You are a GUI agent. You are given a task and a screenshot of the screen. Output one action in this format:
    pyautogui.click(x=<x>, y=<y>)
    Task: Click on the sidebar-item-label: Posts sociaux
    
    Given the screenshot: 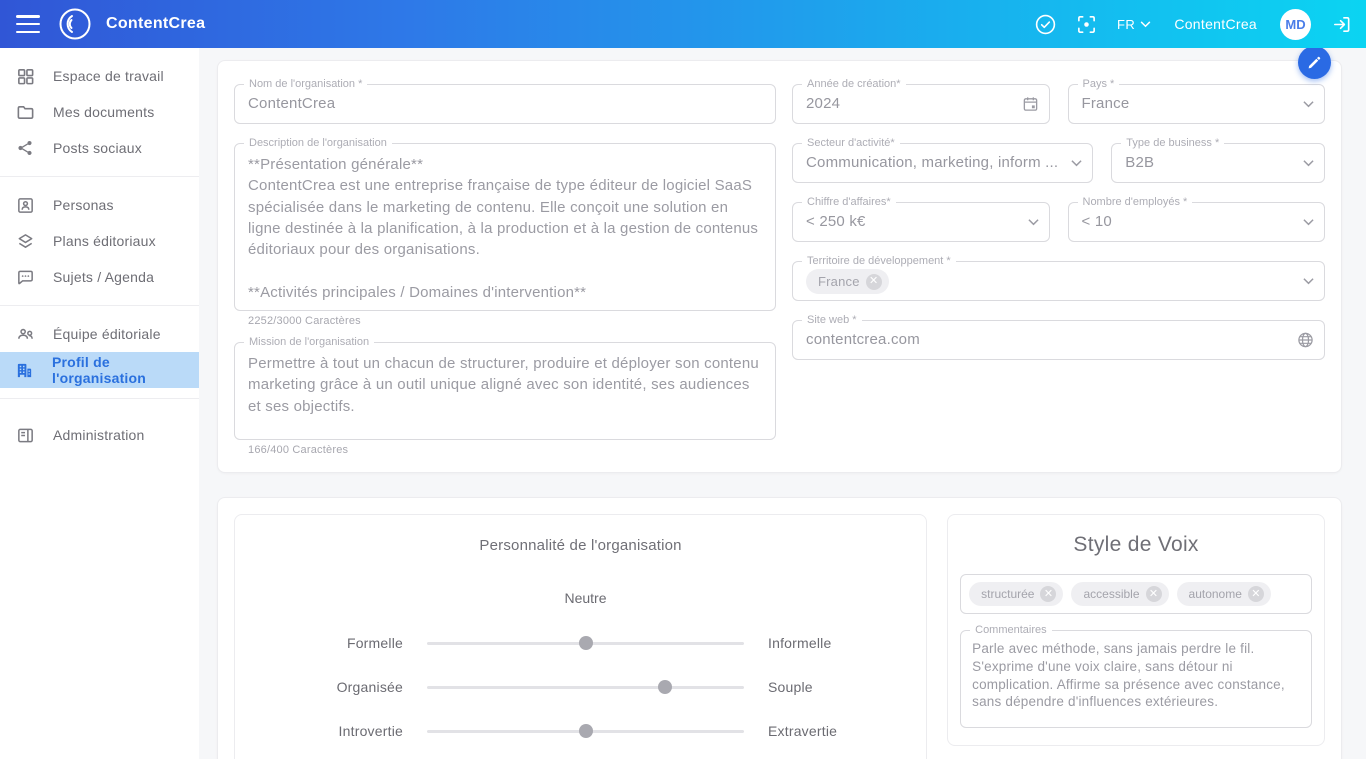 What is the action you would take?
    pyautogui.click(x=97, y=148)
    